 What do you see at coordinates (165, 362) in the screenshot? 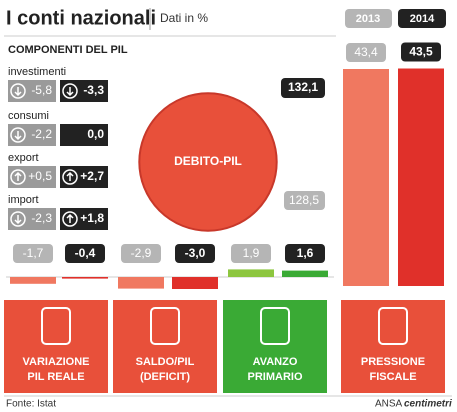
I see `tile-label: SALDO/PIL` at bounding box center [165, 362].